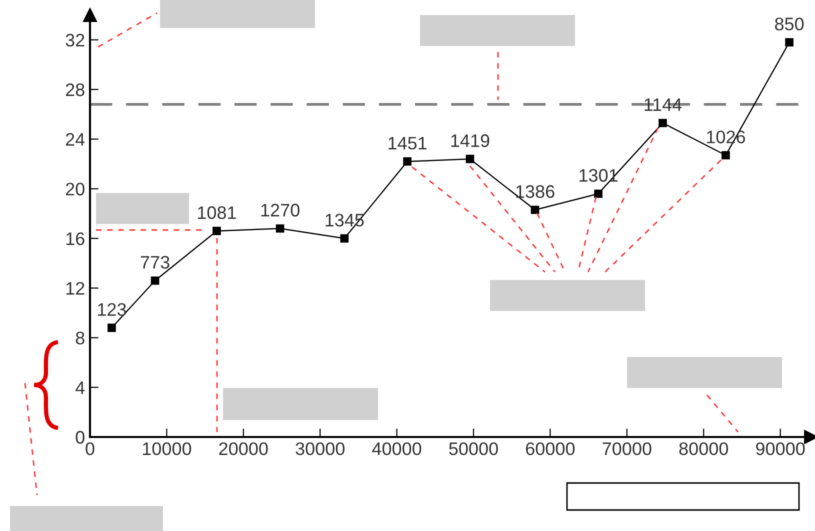 This screenshot has height=531, width=815. I want to click on x-tick-label: 30000, so click(320, 449).